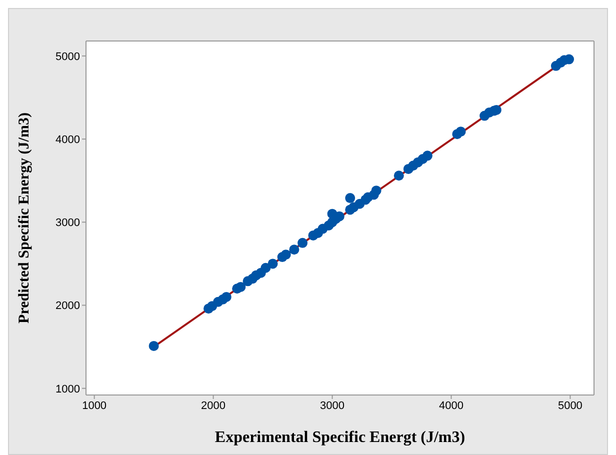 Image resolution: width=616 pixels, height=455 pixels. I want to click on x-tick-label: 1000, so click(94, 406).